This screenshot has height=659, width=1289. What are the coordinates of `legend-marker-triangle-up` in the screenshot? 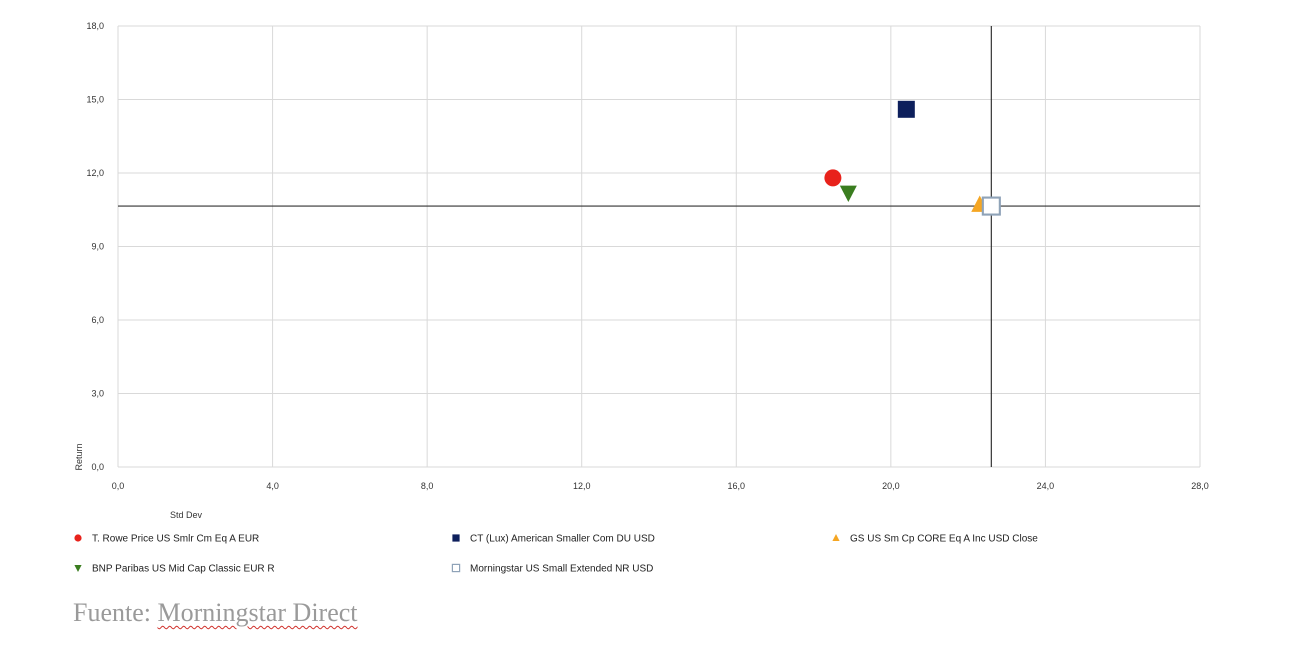 It's located at (836, 537).